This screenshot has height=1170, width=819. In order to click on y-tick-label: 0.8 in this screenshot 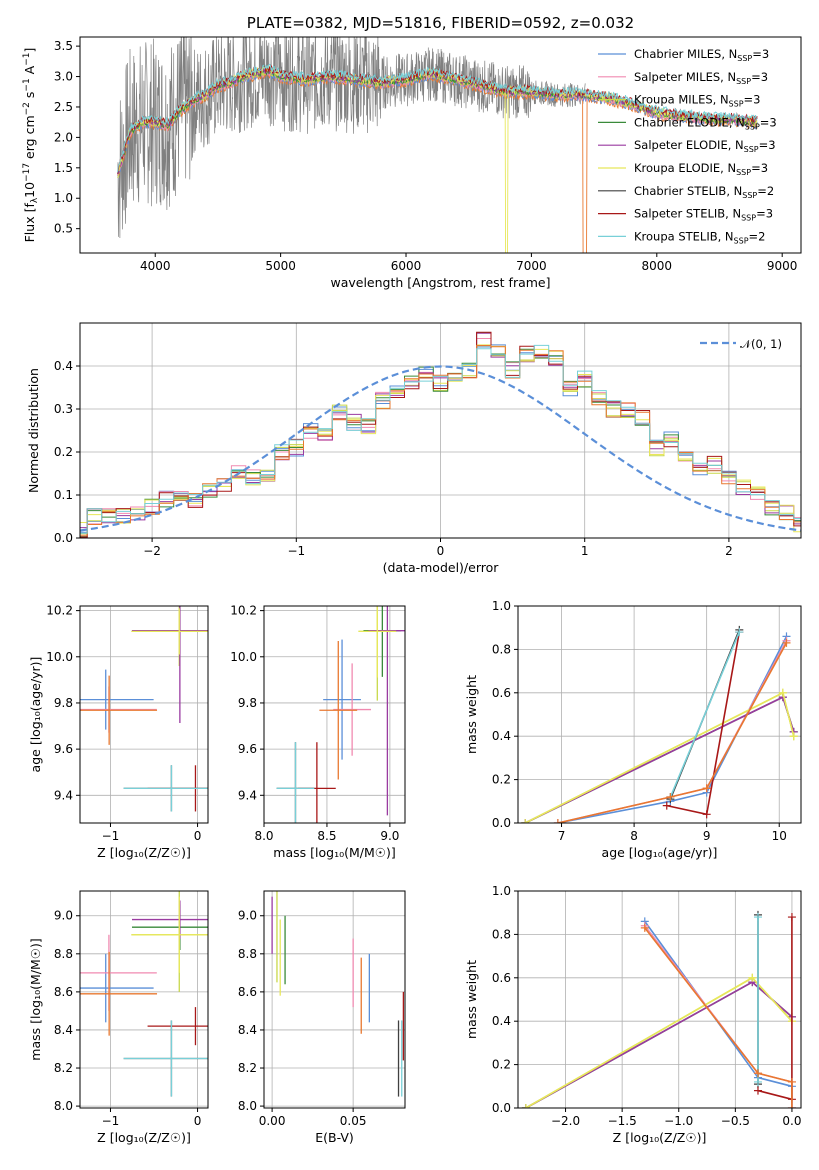, I will do `click(501, 934)`.